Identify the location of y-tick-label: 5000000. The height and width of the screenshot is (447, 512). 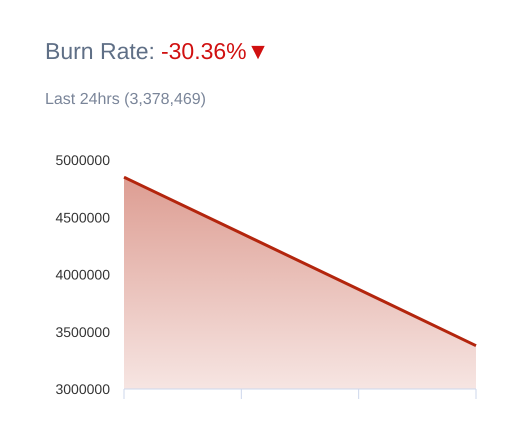
(82, 160).